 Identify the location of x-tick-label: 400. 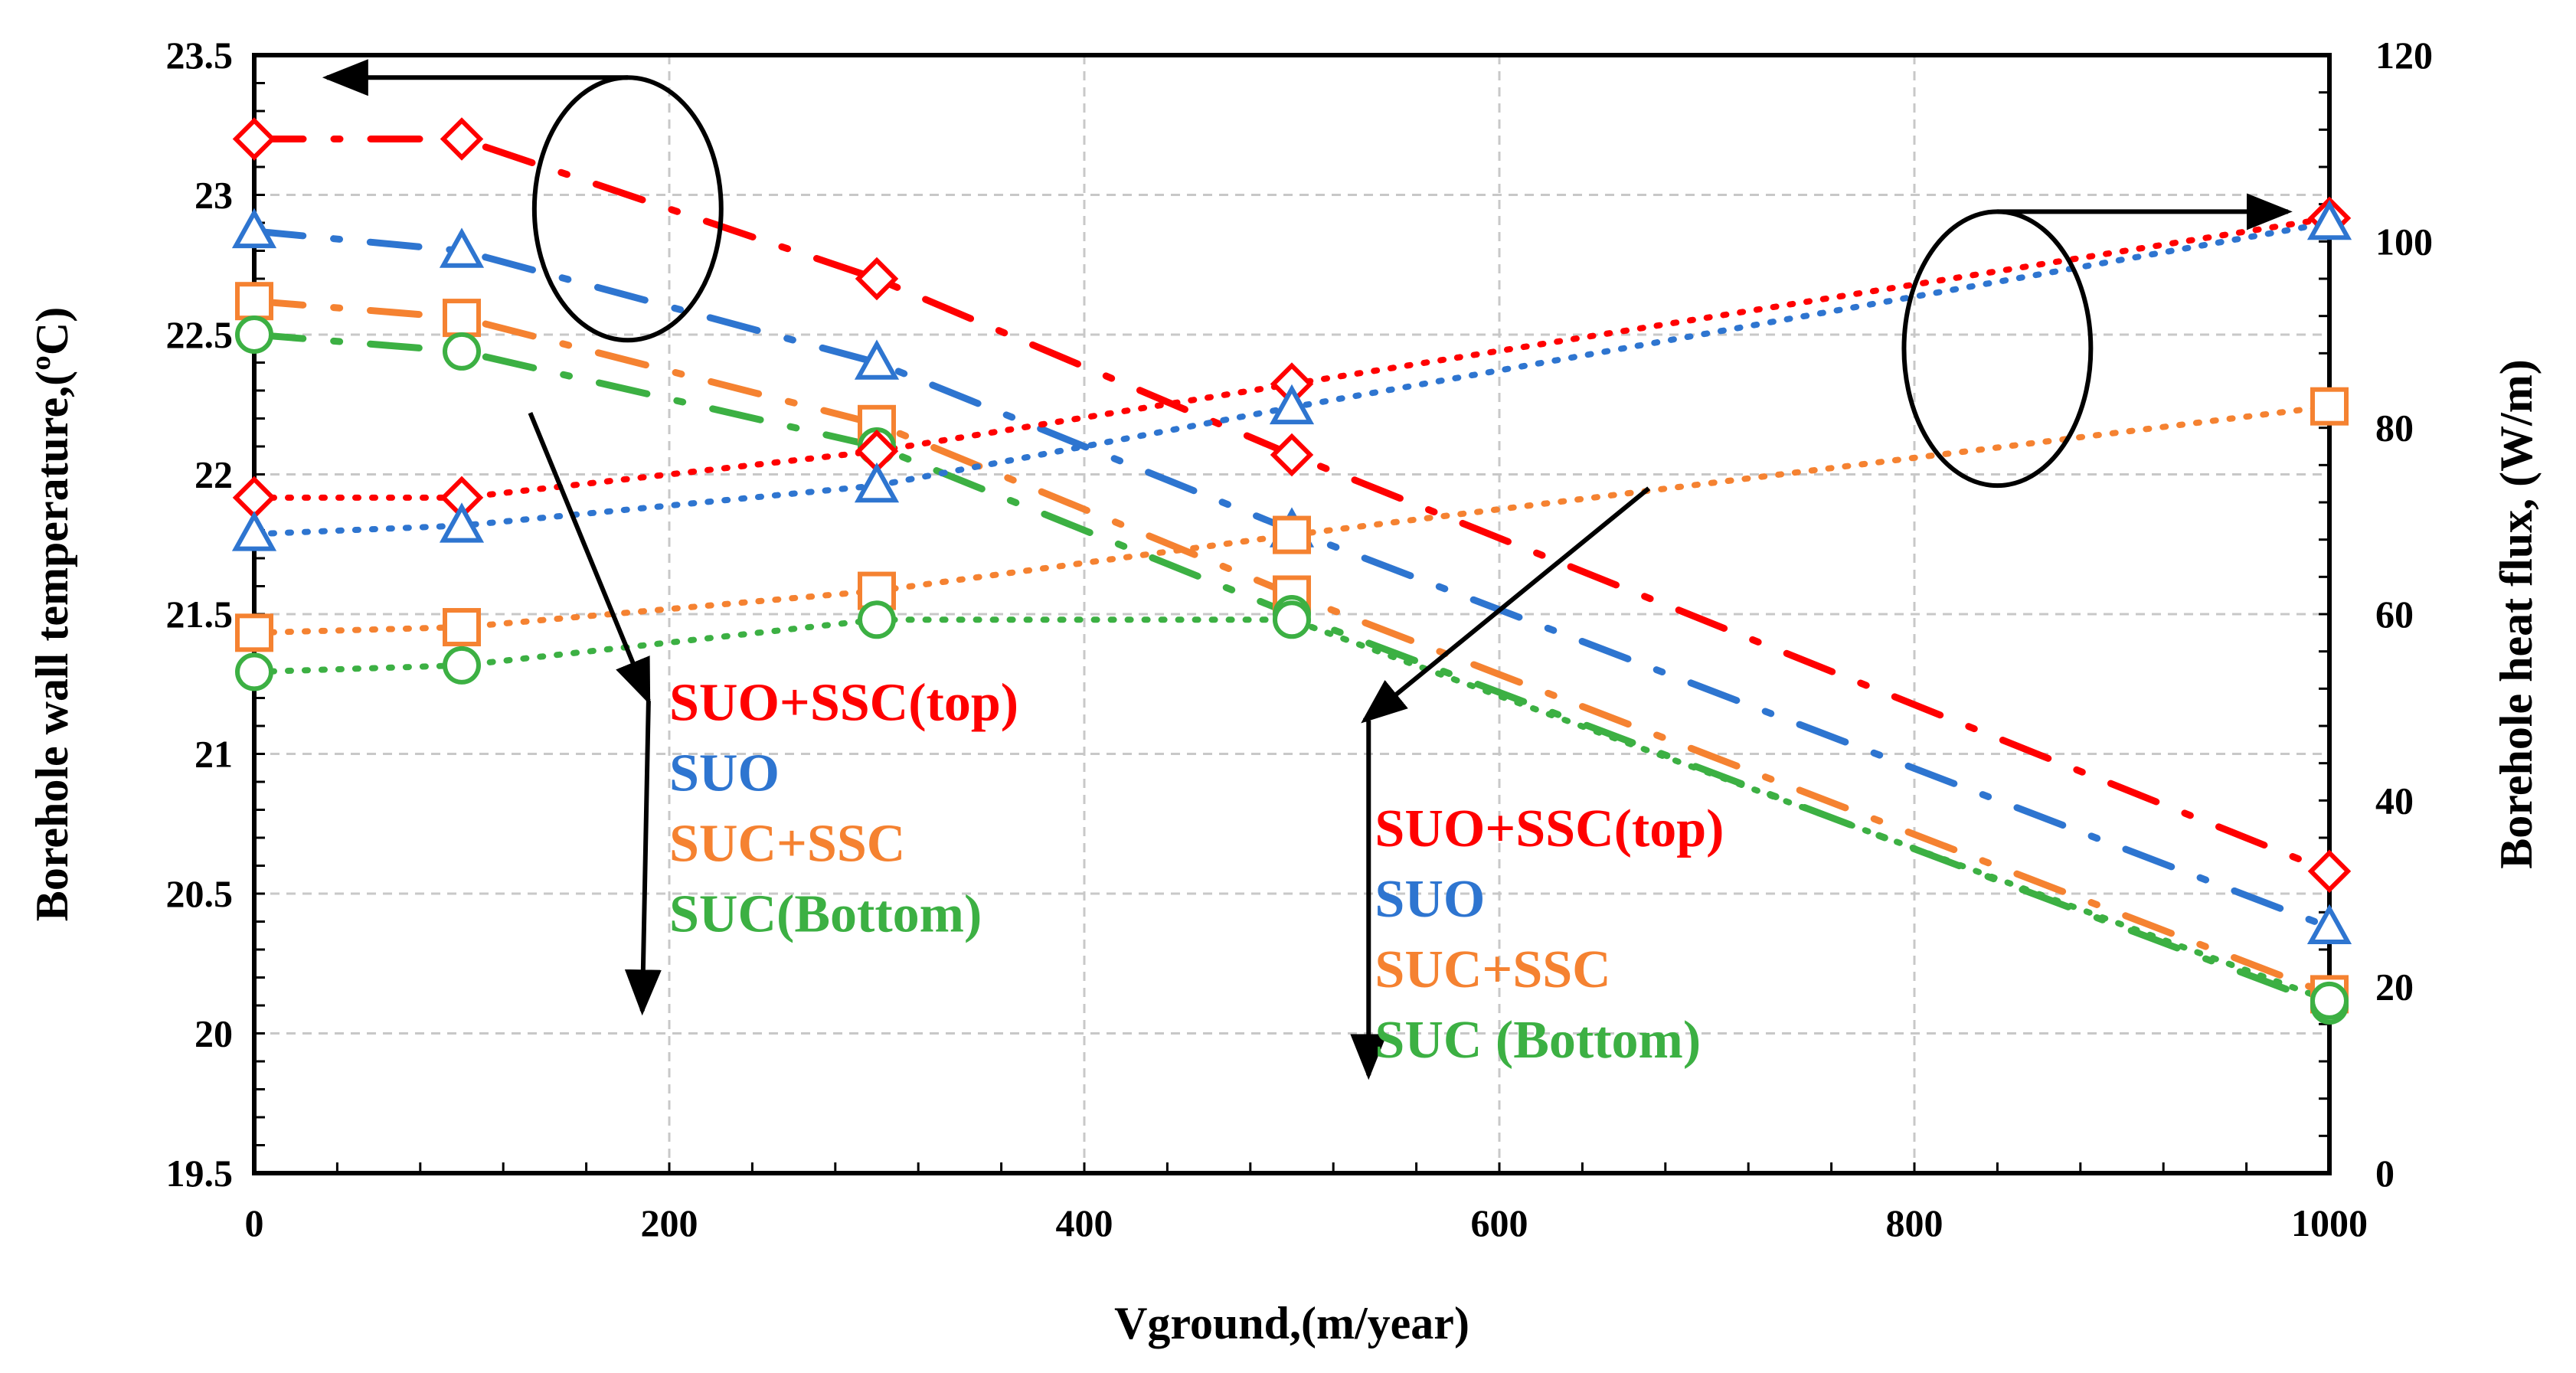
(1084, 1223).